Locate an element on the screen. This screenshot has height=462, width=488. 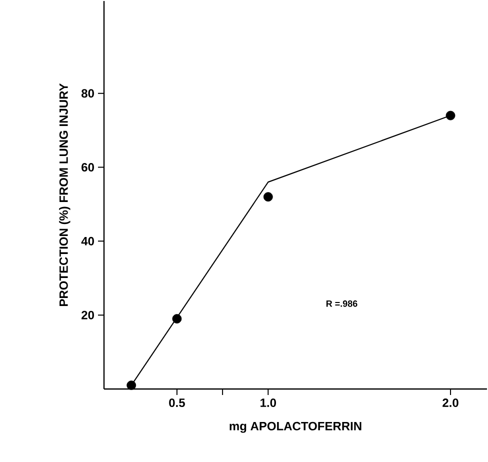
y-tick-label: 20 is located at coordinates (88, 315).